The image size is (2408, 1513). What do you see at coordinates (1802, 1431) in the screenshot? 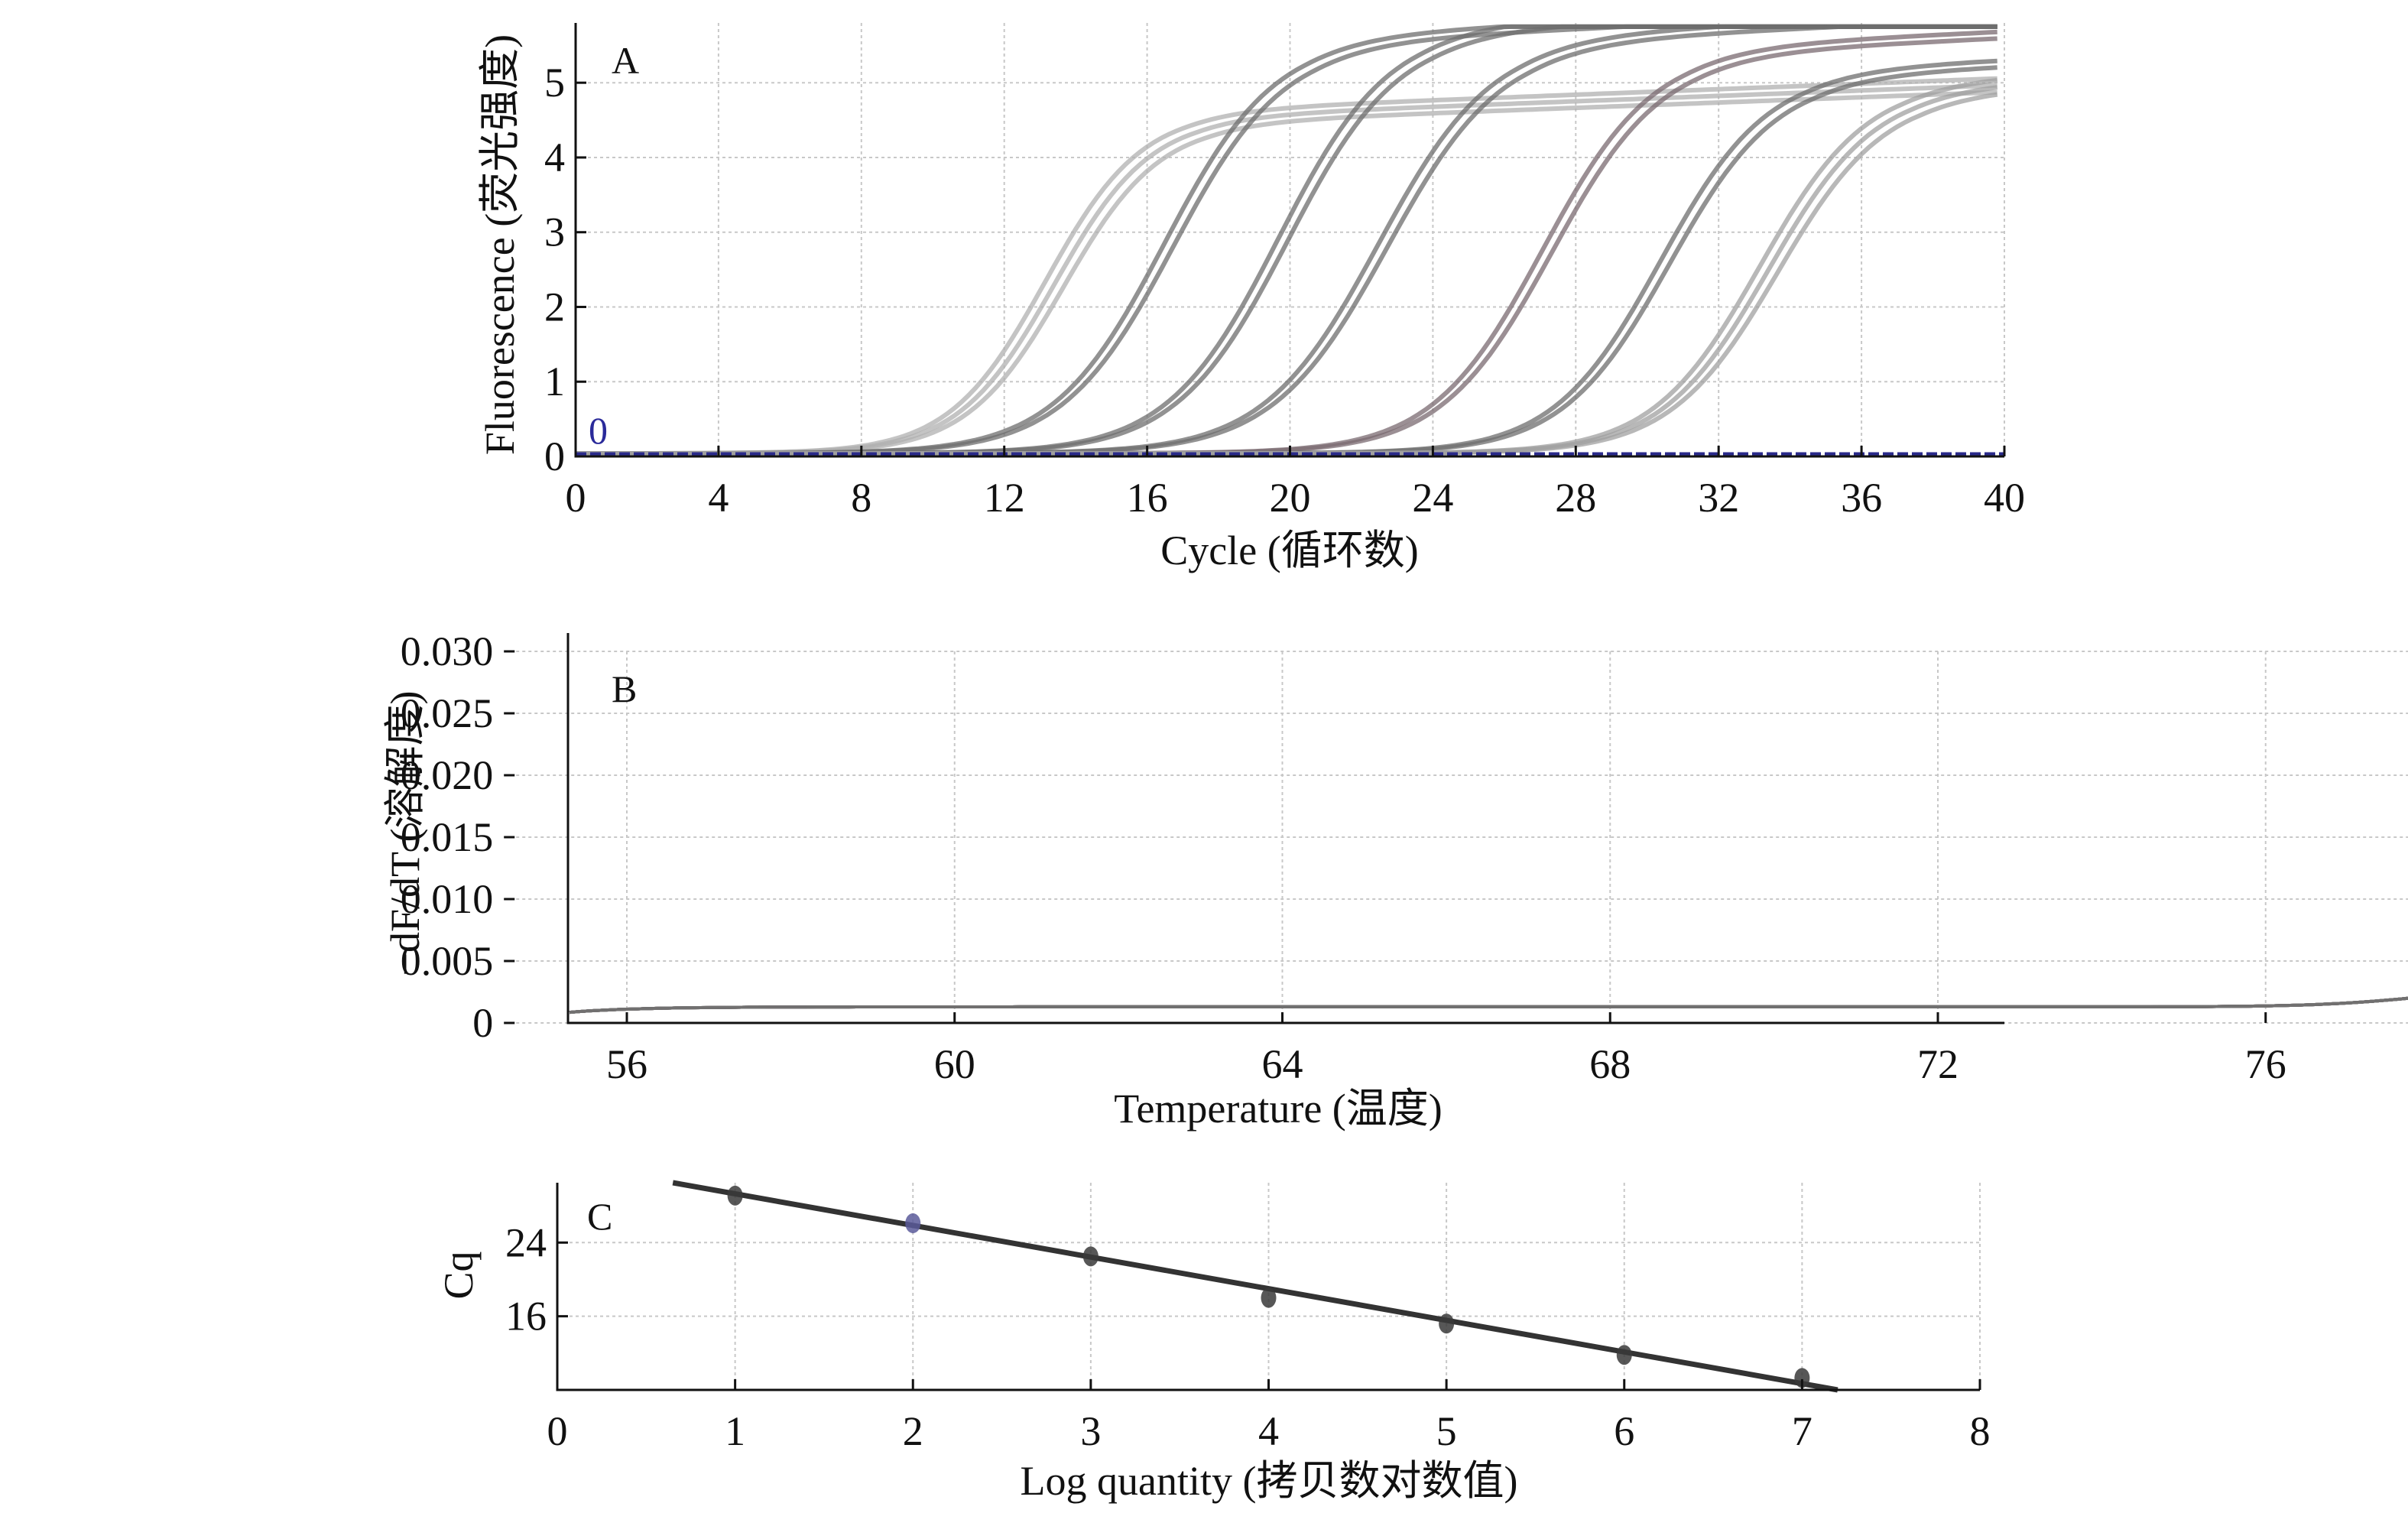
I see `x-tick-label: 7` at bounding box center [1802, 1431].